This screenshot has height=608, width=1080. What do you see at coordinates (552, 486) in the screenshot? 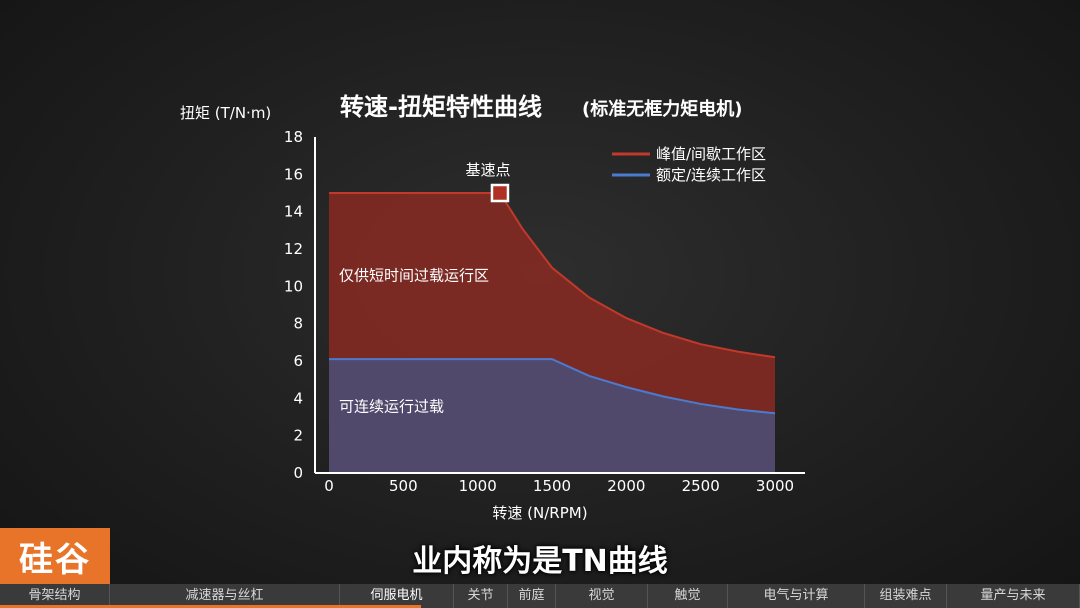
I see `x-tick-label: 1500` at bounding box center [552, 486].